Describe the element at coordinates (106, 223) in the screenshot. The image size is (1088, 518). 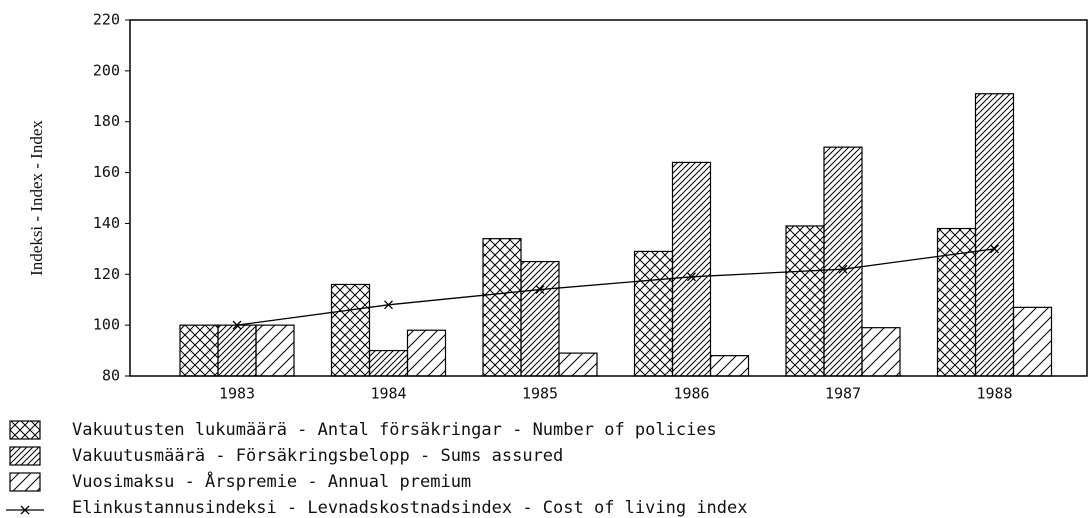
I see `y-tick-label: 140` at that location.